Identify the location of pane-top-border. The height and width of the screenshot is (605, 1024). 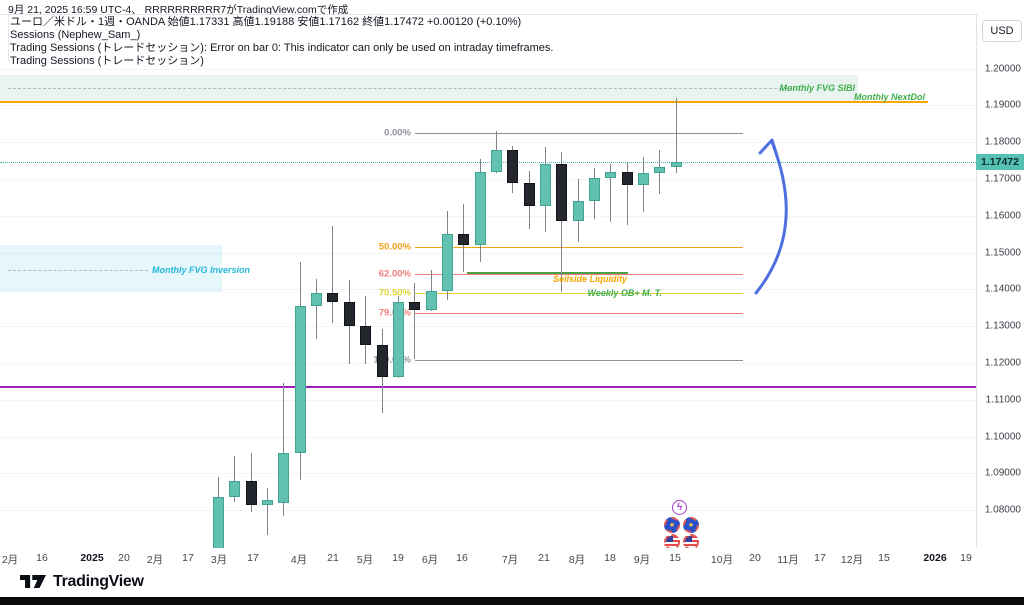
(512, 14).